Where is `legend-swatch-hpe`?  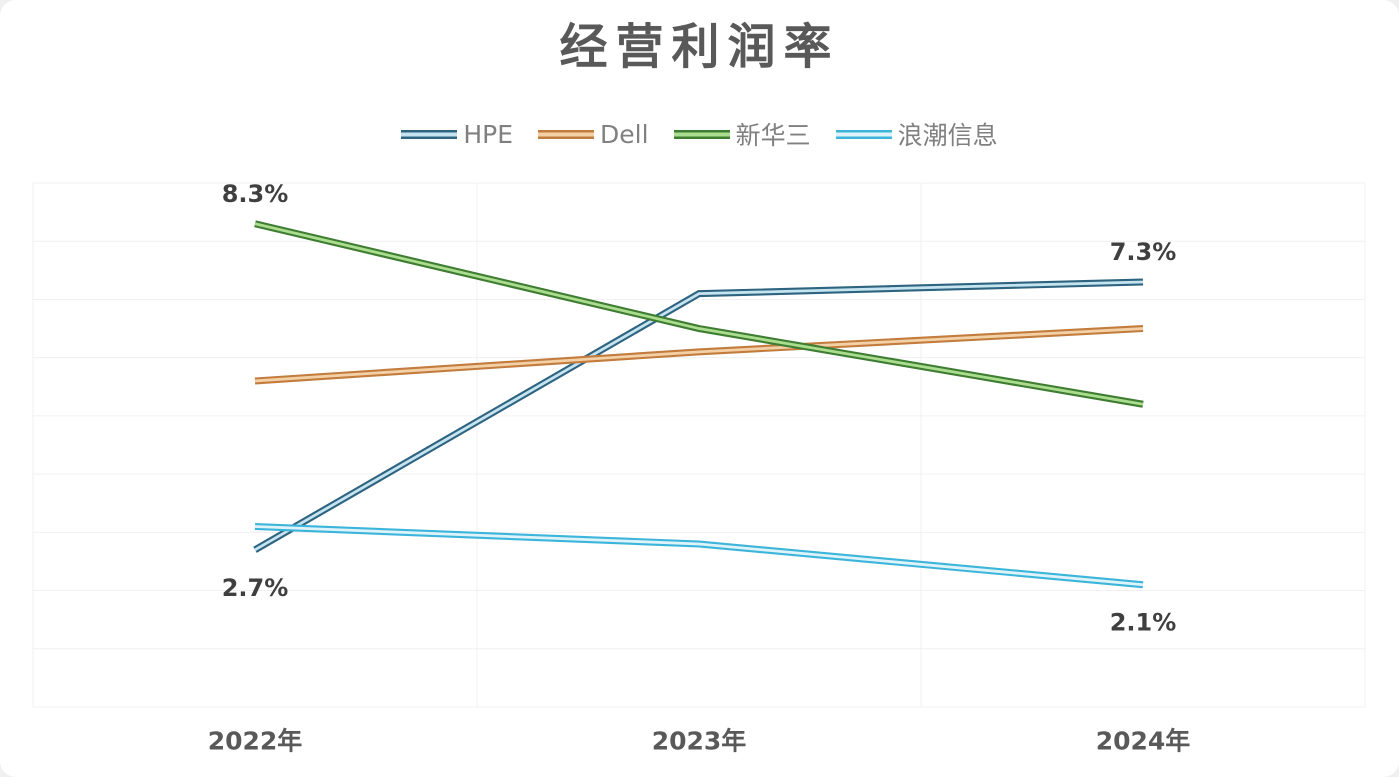 legend-swatch-hpe is located at coordinates (429, 134).